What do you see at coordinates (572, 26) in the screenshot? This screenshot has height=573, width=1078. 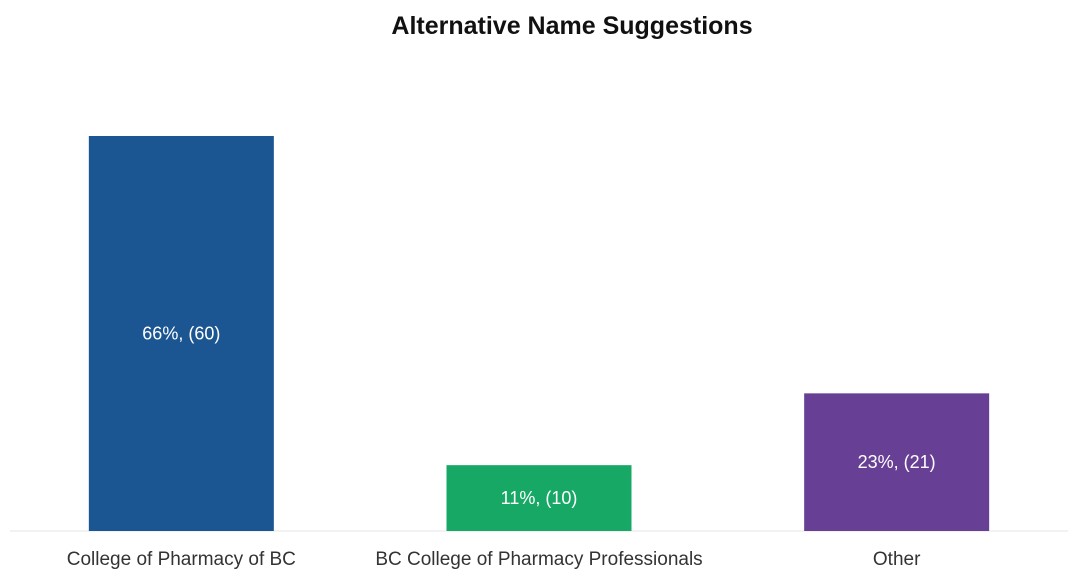 I see `chart-title: Alternative Name Suggestions` at bounding box center [572, 26].